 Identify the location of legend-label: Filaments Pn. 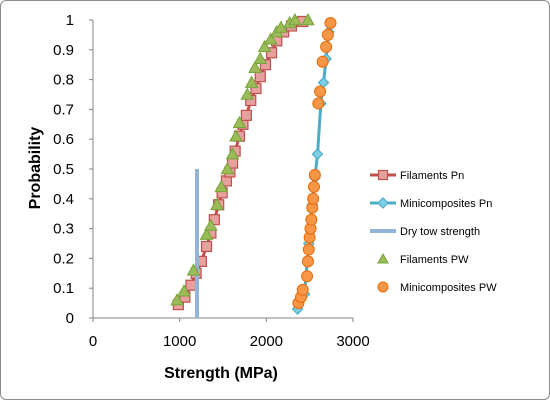
(432, 176).